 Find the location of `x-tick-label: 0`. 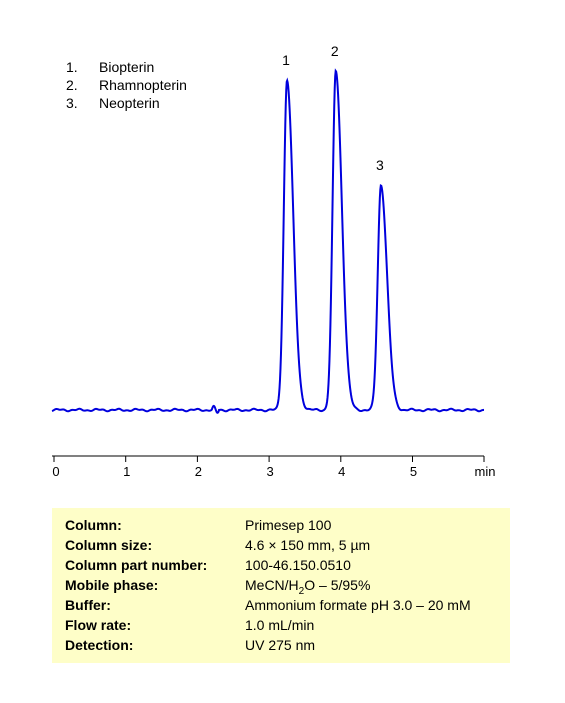

x-tick-label: 0 is located at coordinates (55, 471).